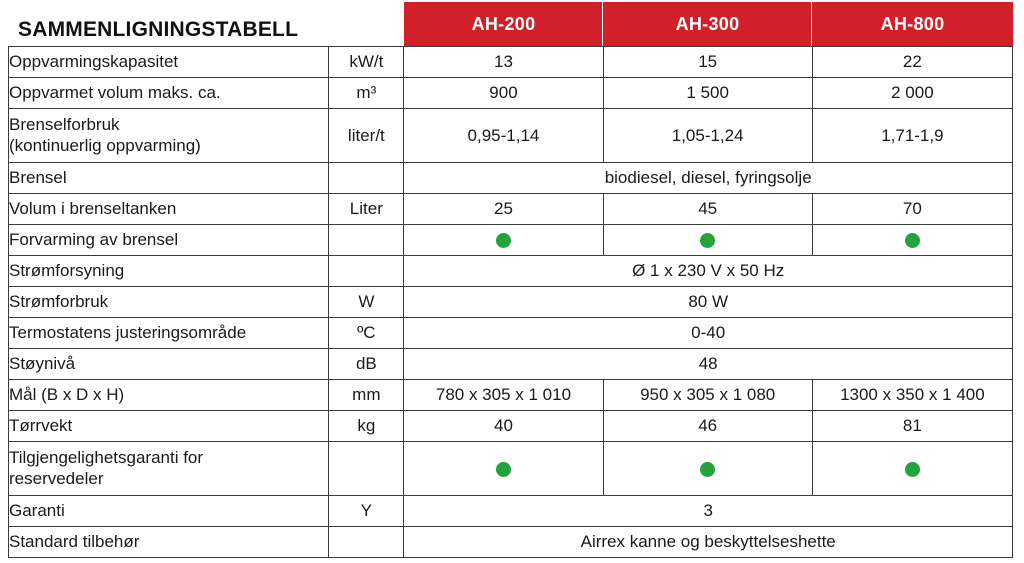 The height and width of the screenshot is (563, 1024). I want to click on row-unit: W, so click(366, 302).